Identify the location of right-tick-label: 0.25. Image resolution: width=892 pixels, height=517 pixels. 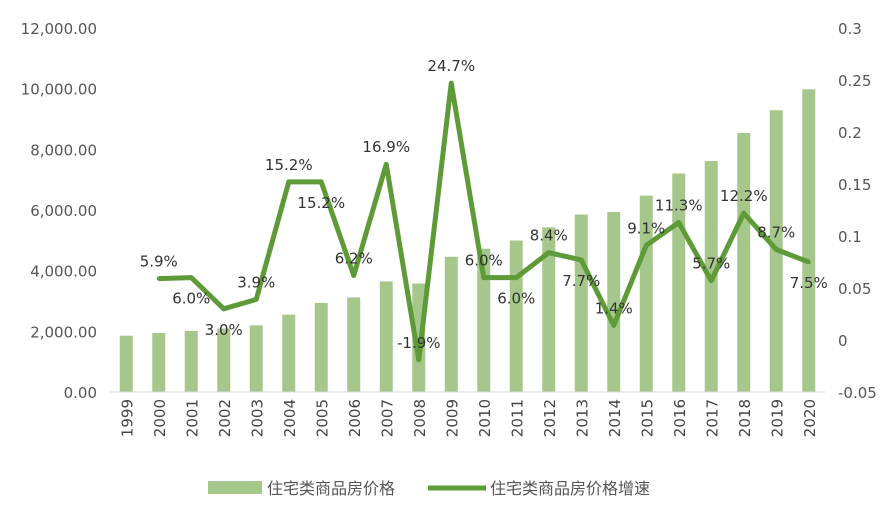
(854, 81).